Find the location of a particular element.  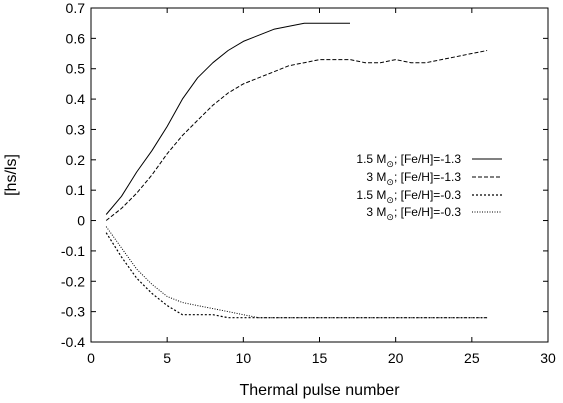

legend-label-1: 3 M⊙; [Fe/H]=-1.3 is located at coordinates (413, 178).